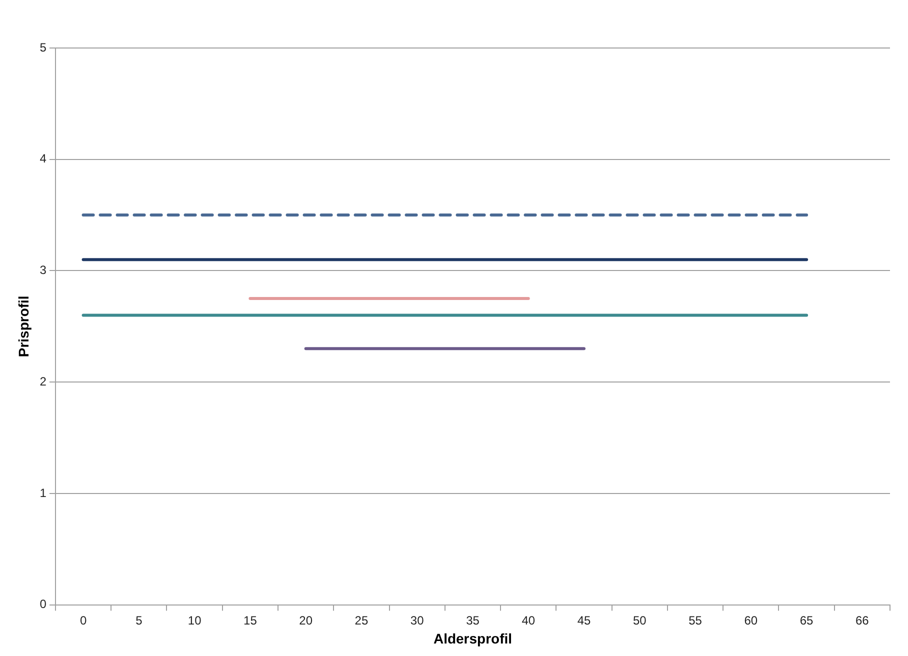 The width and height of the screenshot is (908, 656). Describe the element at coordinates (43, 381) in the screenshot. I see `y-tick-label: 2` at that location.